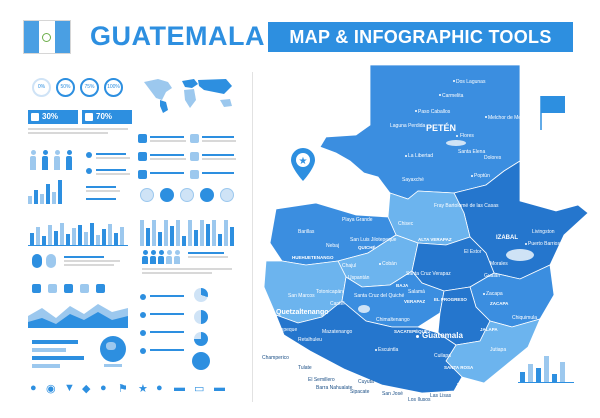 The image size is (600, 418). I want to click on city-label: Chiquimula, so click(525, 318).